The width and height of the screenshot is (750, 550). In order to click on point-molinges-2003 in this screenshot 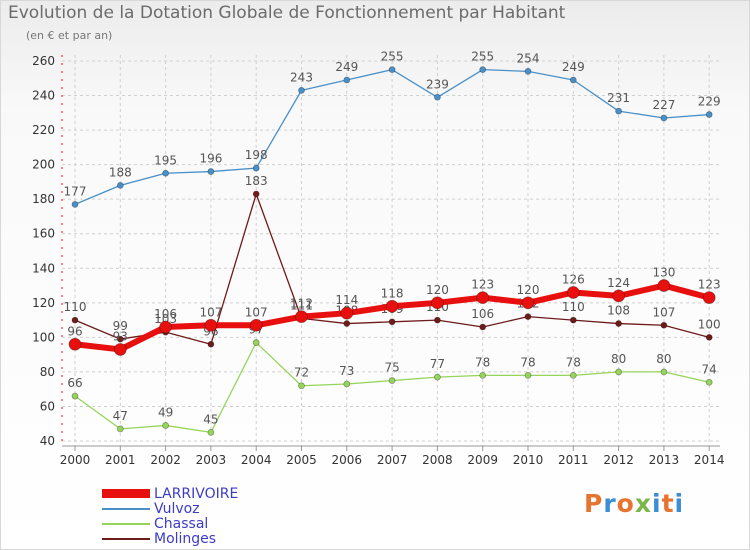, I will do `click(211, 344)`.